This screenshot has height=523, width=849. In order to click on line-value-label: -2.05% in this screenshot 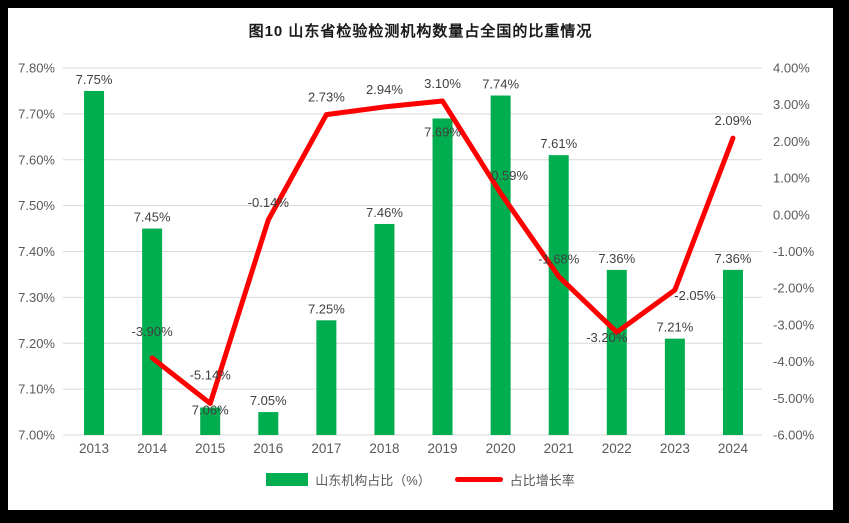, I will do `click(695, 295)`.